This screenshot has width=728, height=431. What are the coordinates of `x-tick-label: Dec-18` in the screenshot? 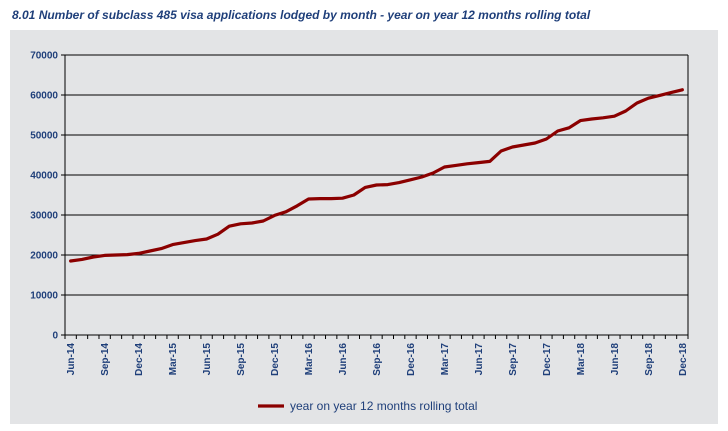 It's located at (683, 359).